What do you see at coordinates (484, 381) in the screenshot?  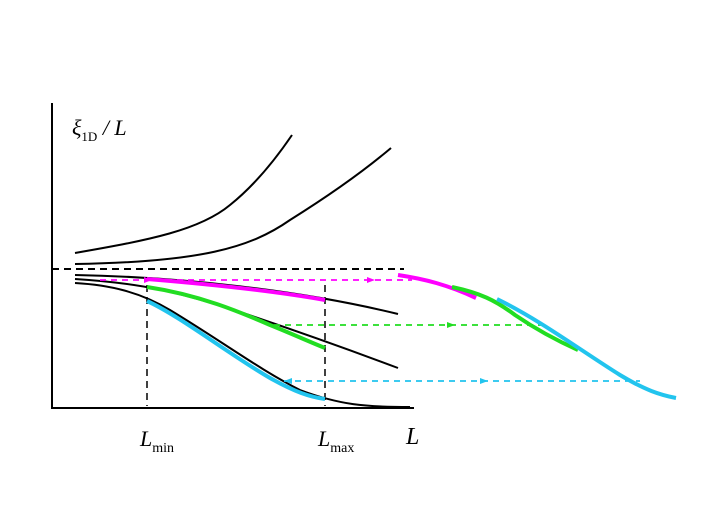 I see `cyan-arrow-head-right` at bounding box center [484, 381].